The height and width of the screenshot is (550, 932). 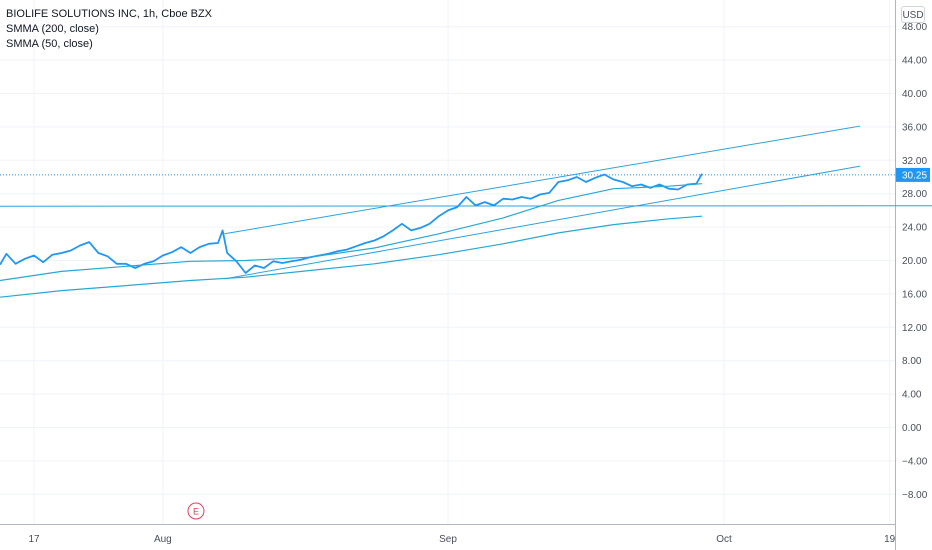 I want to click on x-tick-label: Oct, so click(x=724, y=539).